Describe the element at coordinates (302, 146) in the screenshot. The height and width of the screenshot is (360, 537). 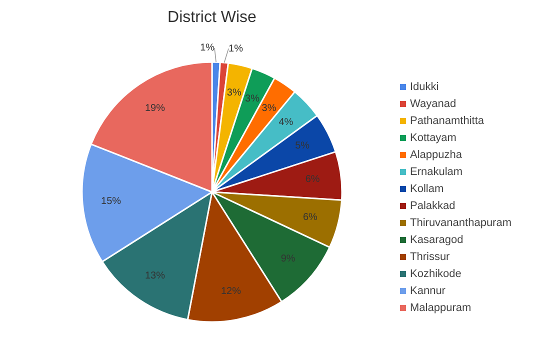
I see `data-label: 5%` at that location.